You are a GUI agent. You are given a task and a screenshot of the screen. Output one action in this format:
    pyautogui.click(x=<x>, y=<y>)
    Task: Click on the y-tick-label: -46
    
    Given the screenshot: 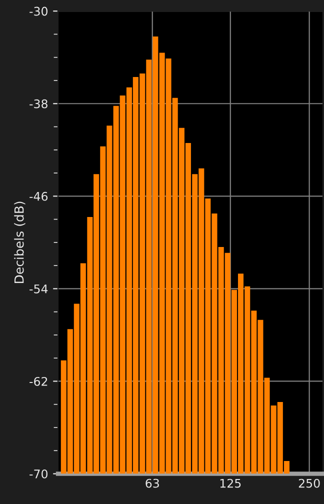 What is the action you would take?
    pyautogui.click(x=39, y=196)
    